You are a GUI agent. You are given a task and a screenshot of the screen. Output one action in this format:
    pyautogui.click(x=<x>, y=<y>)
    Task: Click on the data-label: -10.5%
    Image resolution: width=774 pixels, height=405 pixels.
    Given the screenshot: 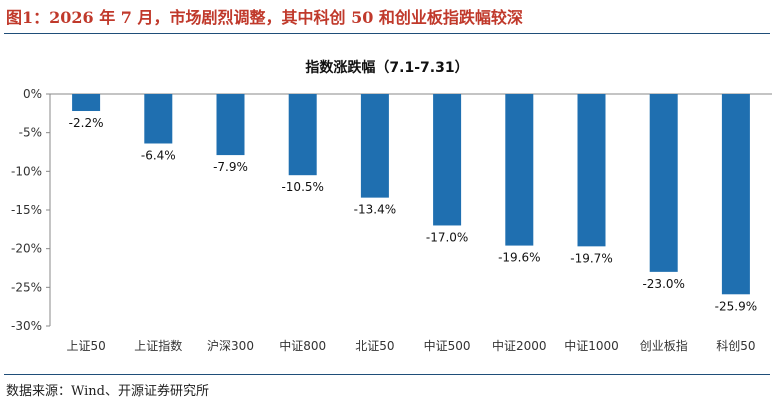 What is the action you would take?
    pyautogui.click(x=302, y=187)
    